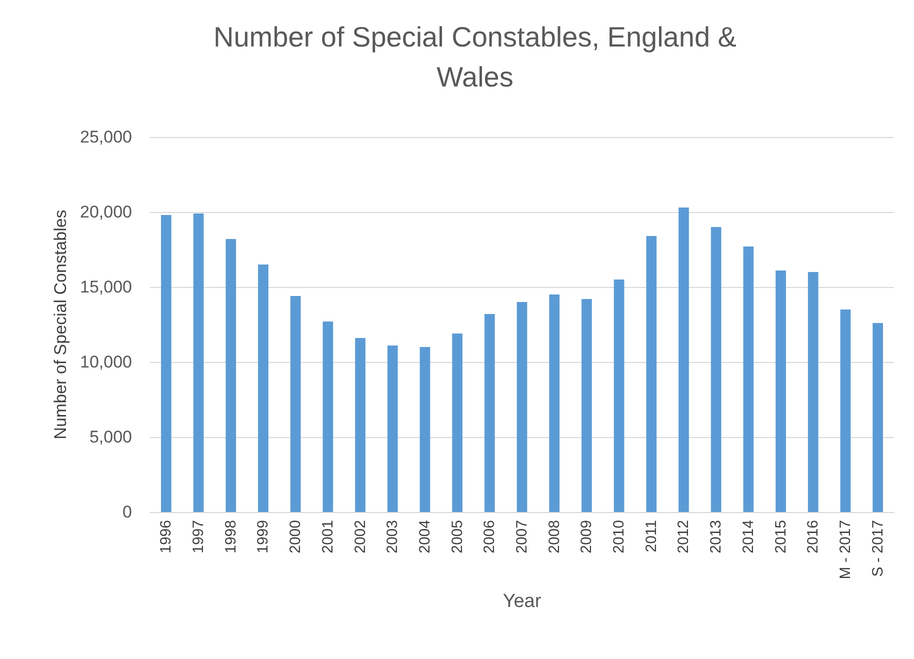 The width and height of the screenshot is (914, 659). Describe the element at coordinates (522, 537) in the screenshot. I see `x-tick-label: 2007` at that location.